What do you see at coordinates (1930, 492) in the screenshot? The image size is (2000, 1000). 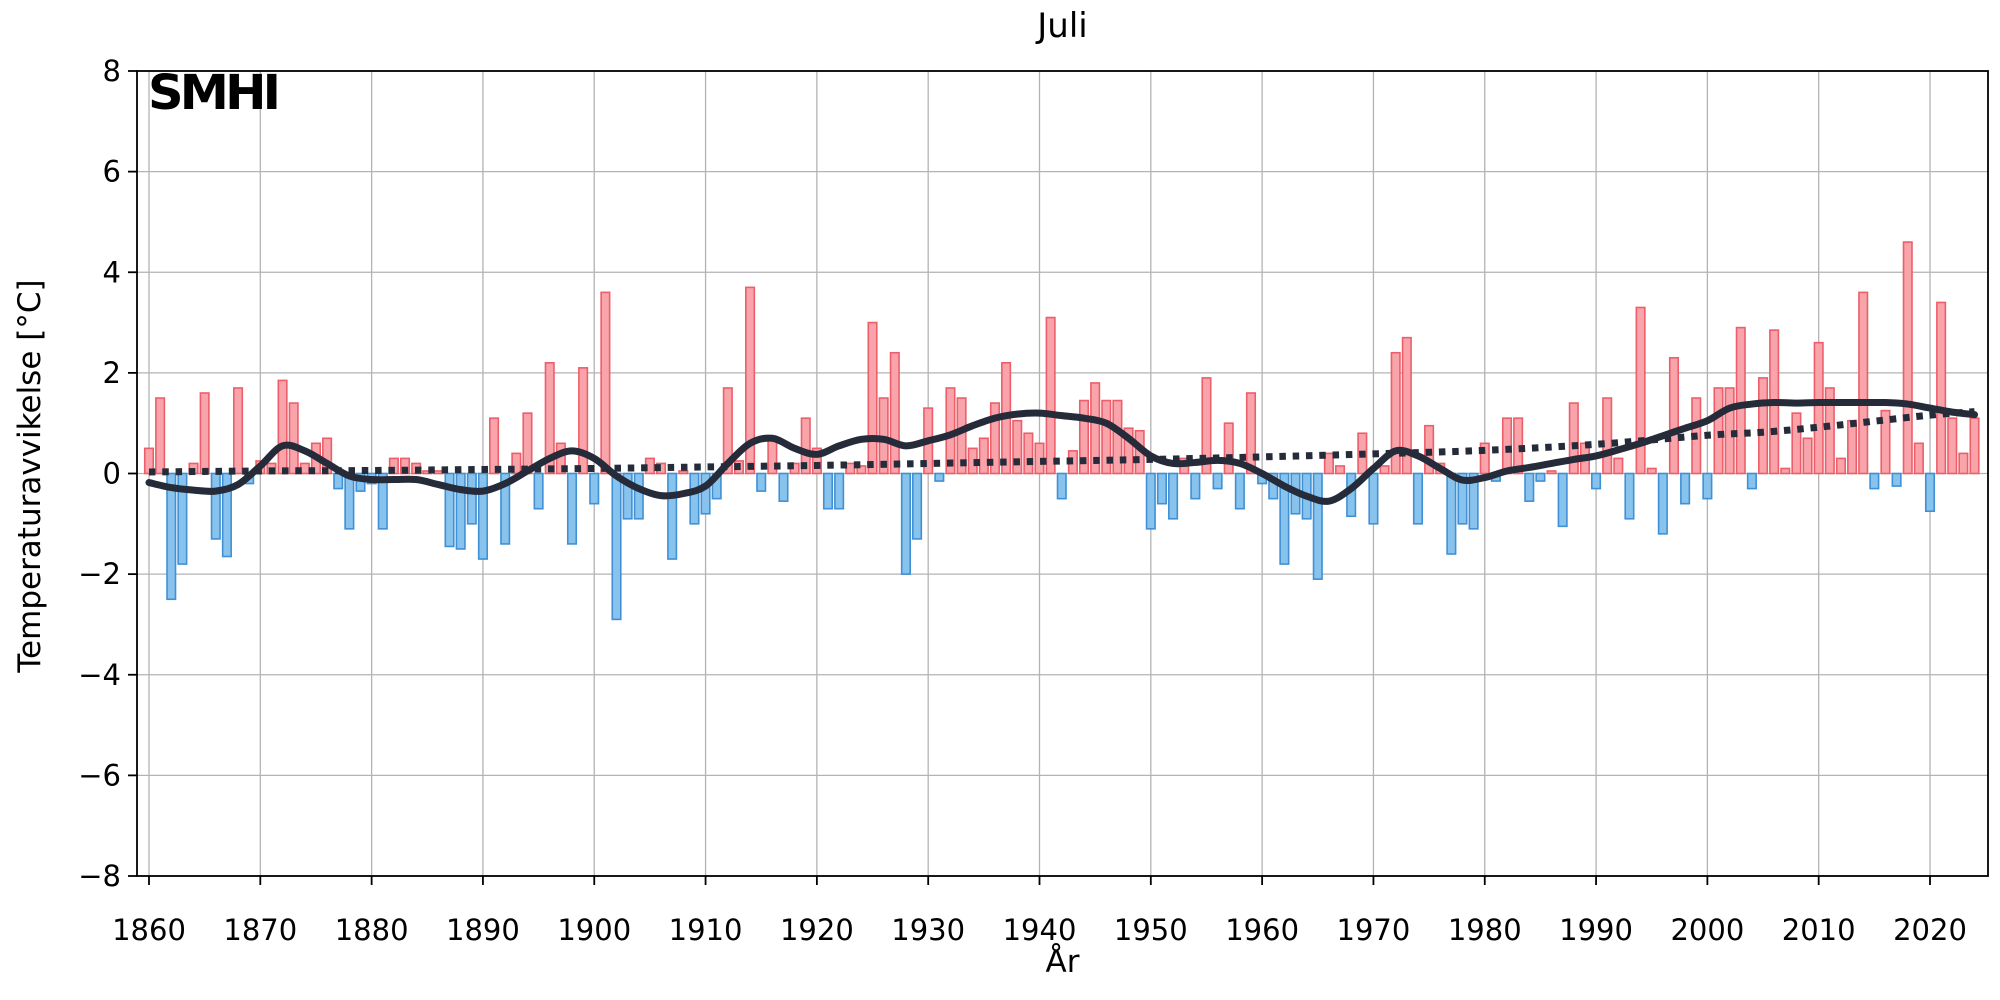 I see `bar-2020` at bounding box center [1930, 492].